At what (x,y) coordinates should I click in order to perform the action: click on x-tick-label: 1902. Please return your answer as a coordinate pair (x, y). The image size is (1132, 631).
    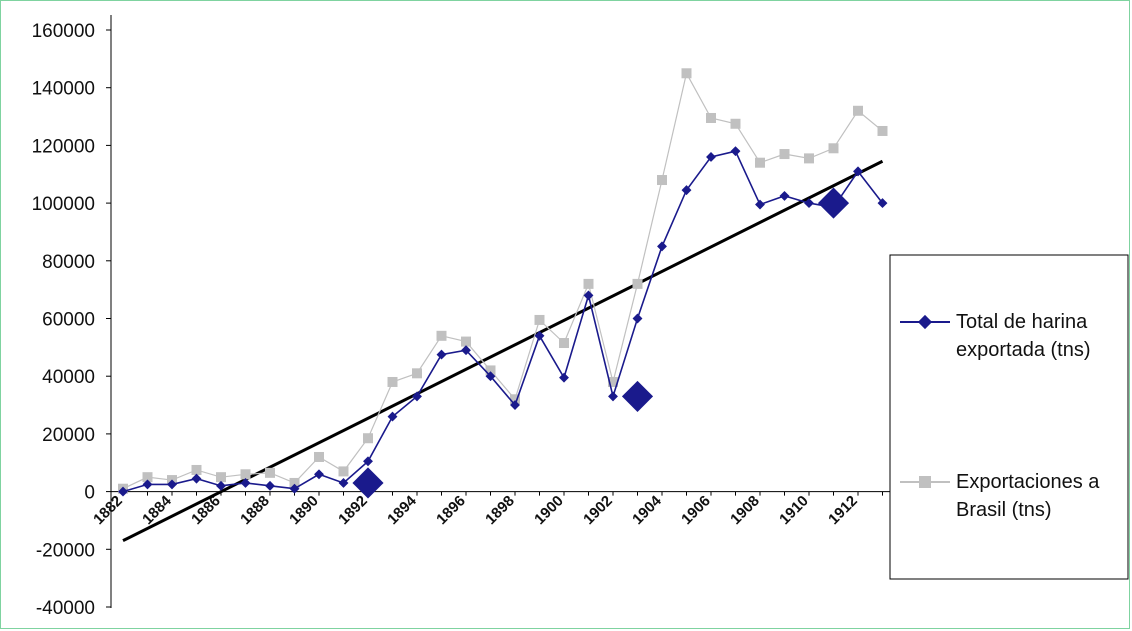
    Looking at the image, I should click on (598, 510).